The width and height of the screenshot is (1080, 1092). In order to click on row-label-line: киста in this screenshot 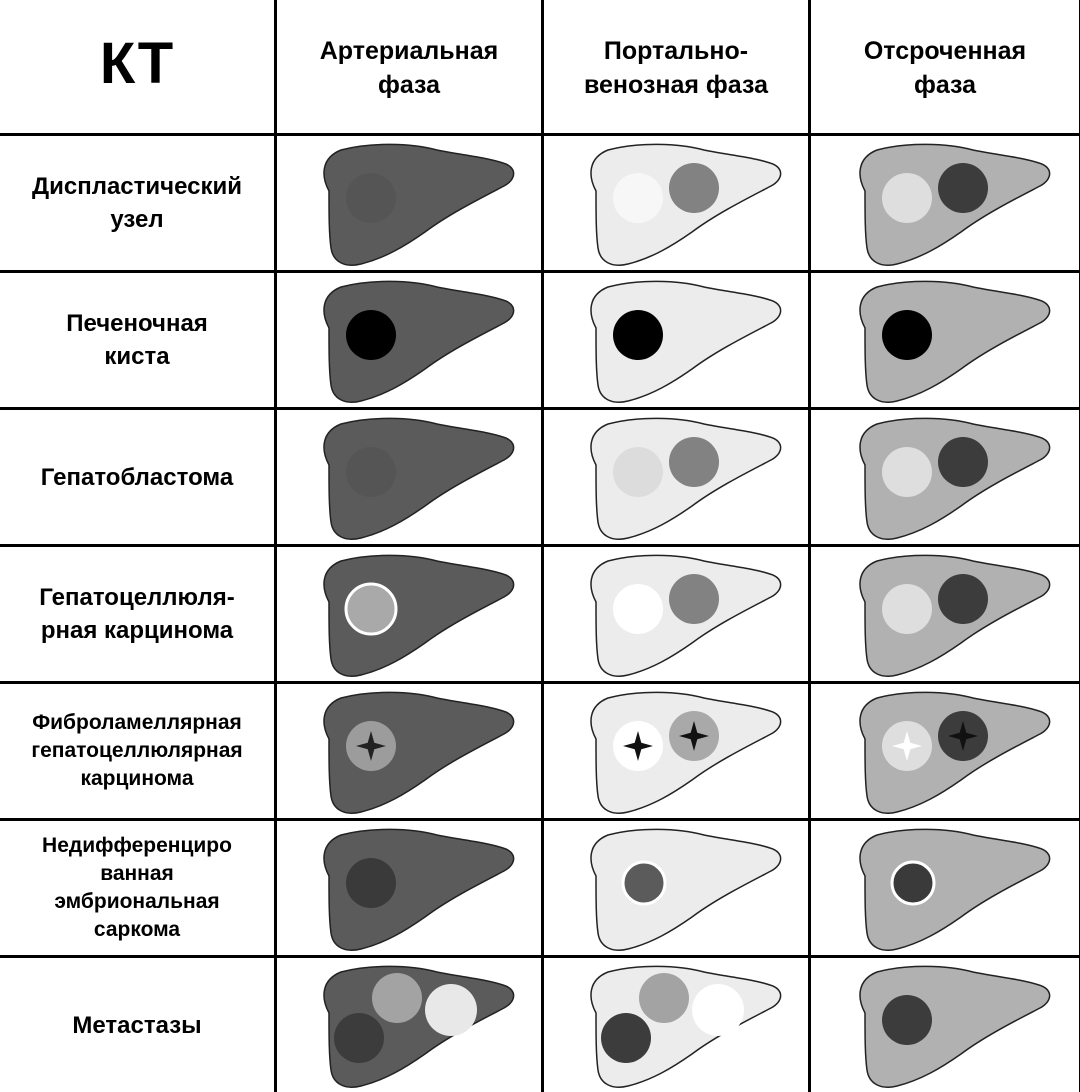, I will do `click(137, 356)`.